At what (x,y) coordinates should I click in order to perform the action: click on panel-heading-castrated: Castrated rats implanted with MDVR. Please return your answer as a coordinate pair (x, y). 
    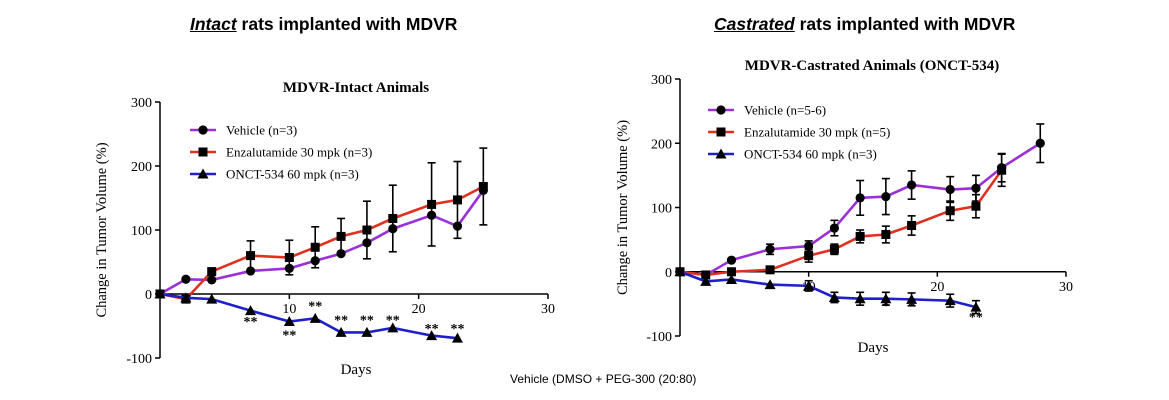
    Looking at the image, I should click on (864, 24).